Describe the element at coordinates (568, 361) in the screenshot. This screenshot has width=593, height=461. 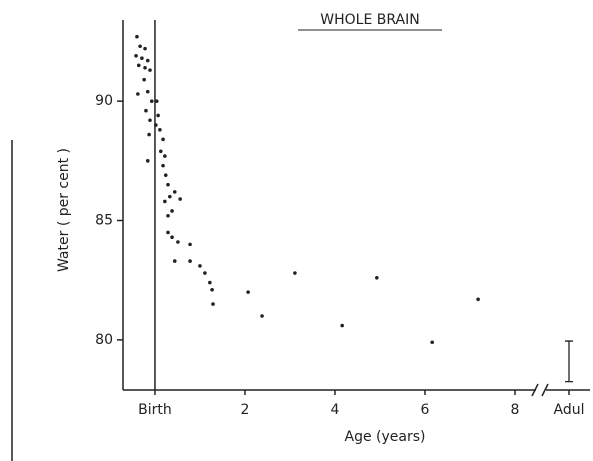
I see `adult-error-bar` at that location.